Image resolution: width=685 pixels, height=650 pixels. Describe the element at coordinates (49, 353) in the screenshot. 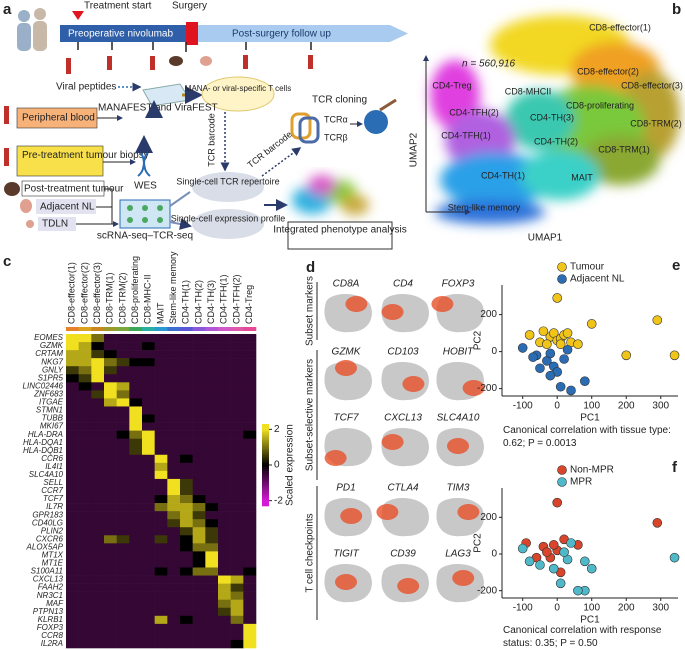

I see `gene-label: CRTAM` at that location.